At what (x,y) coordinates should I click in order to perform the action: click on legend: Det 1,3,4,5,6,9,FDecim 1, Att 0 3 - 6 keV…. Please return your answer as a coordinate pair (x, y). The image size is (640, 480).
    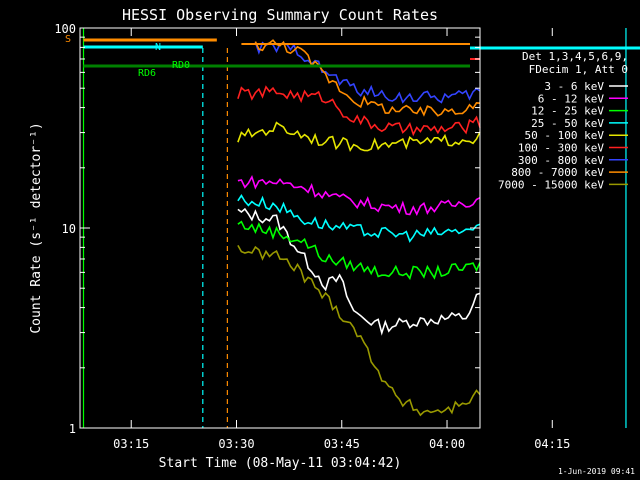
    Looking at the image, I should click on (563, 120).